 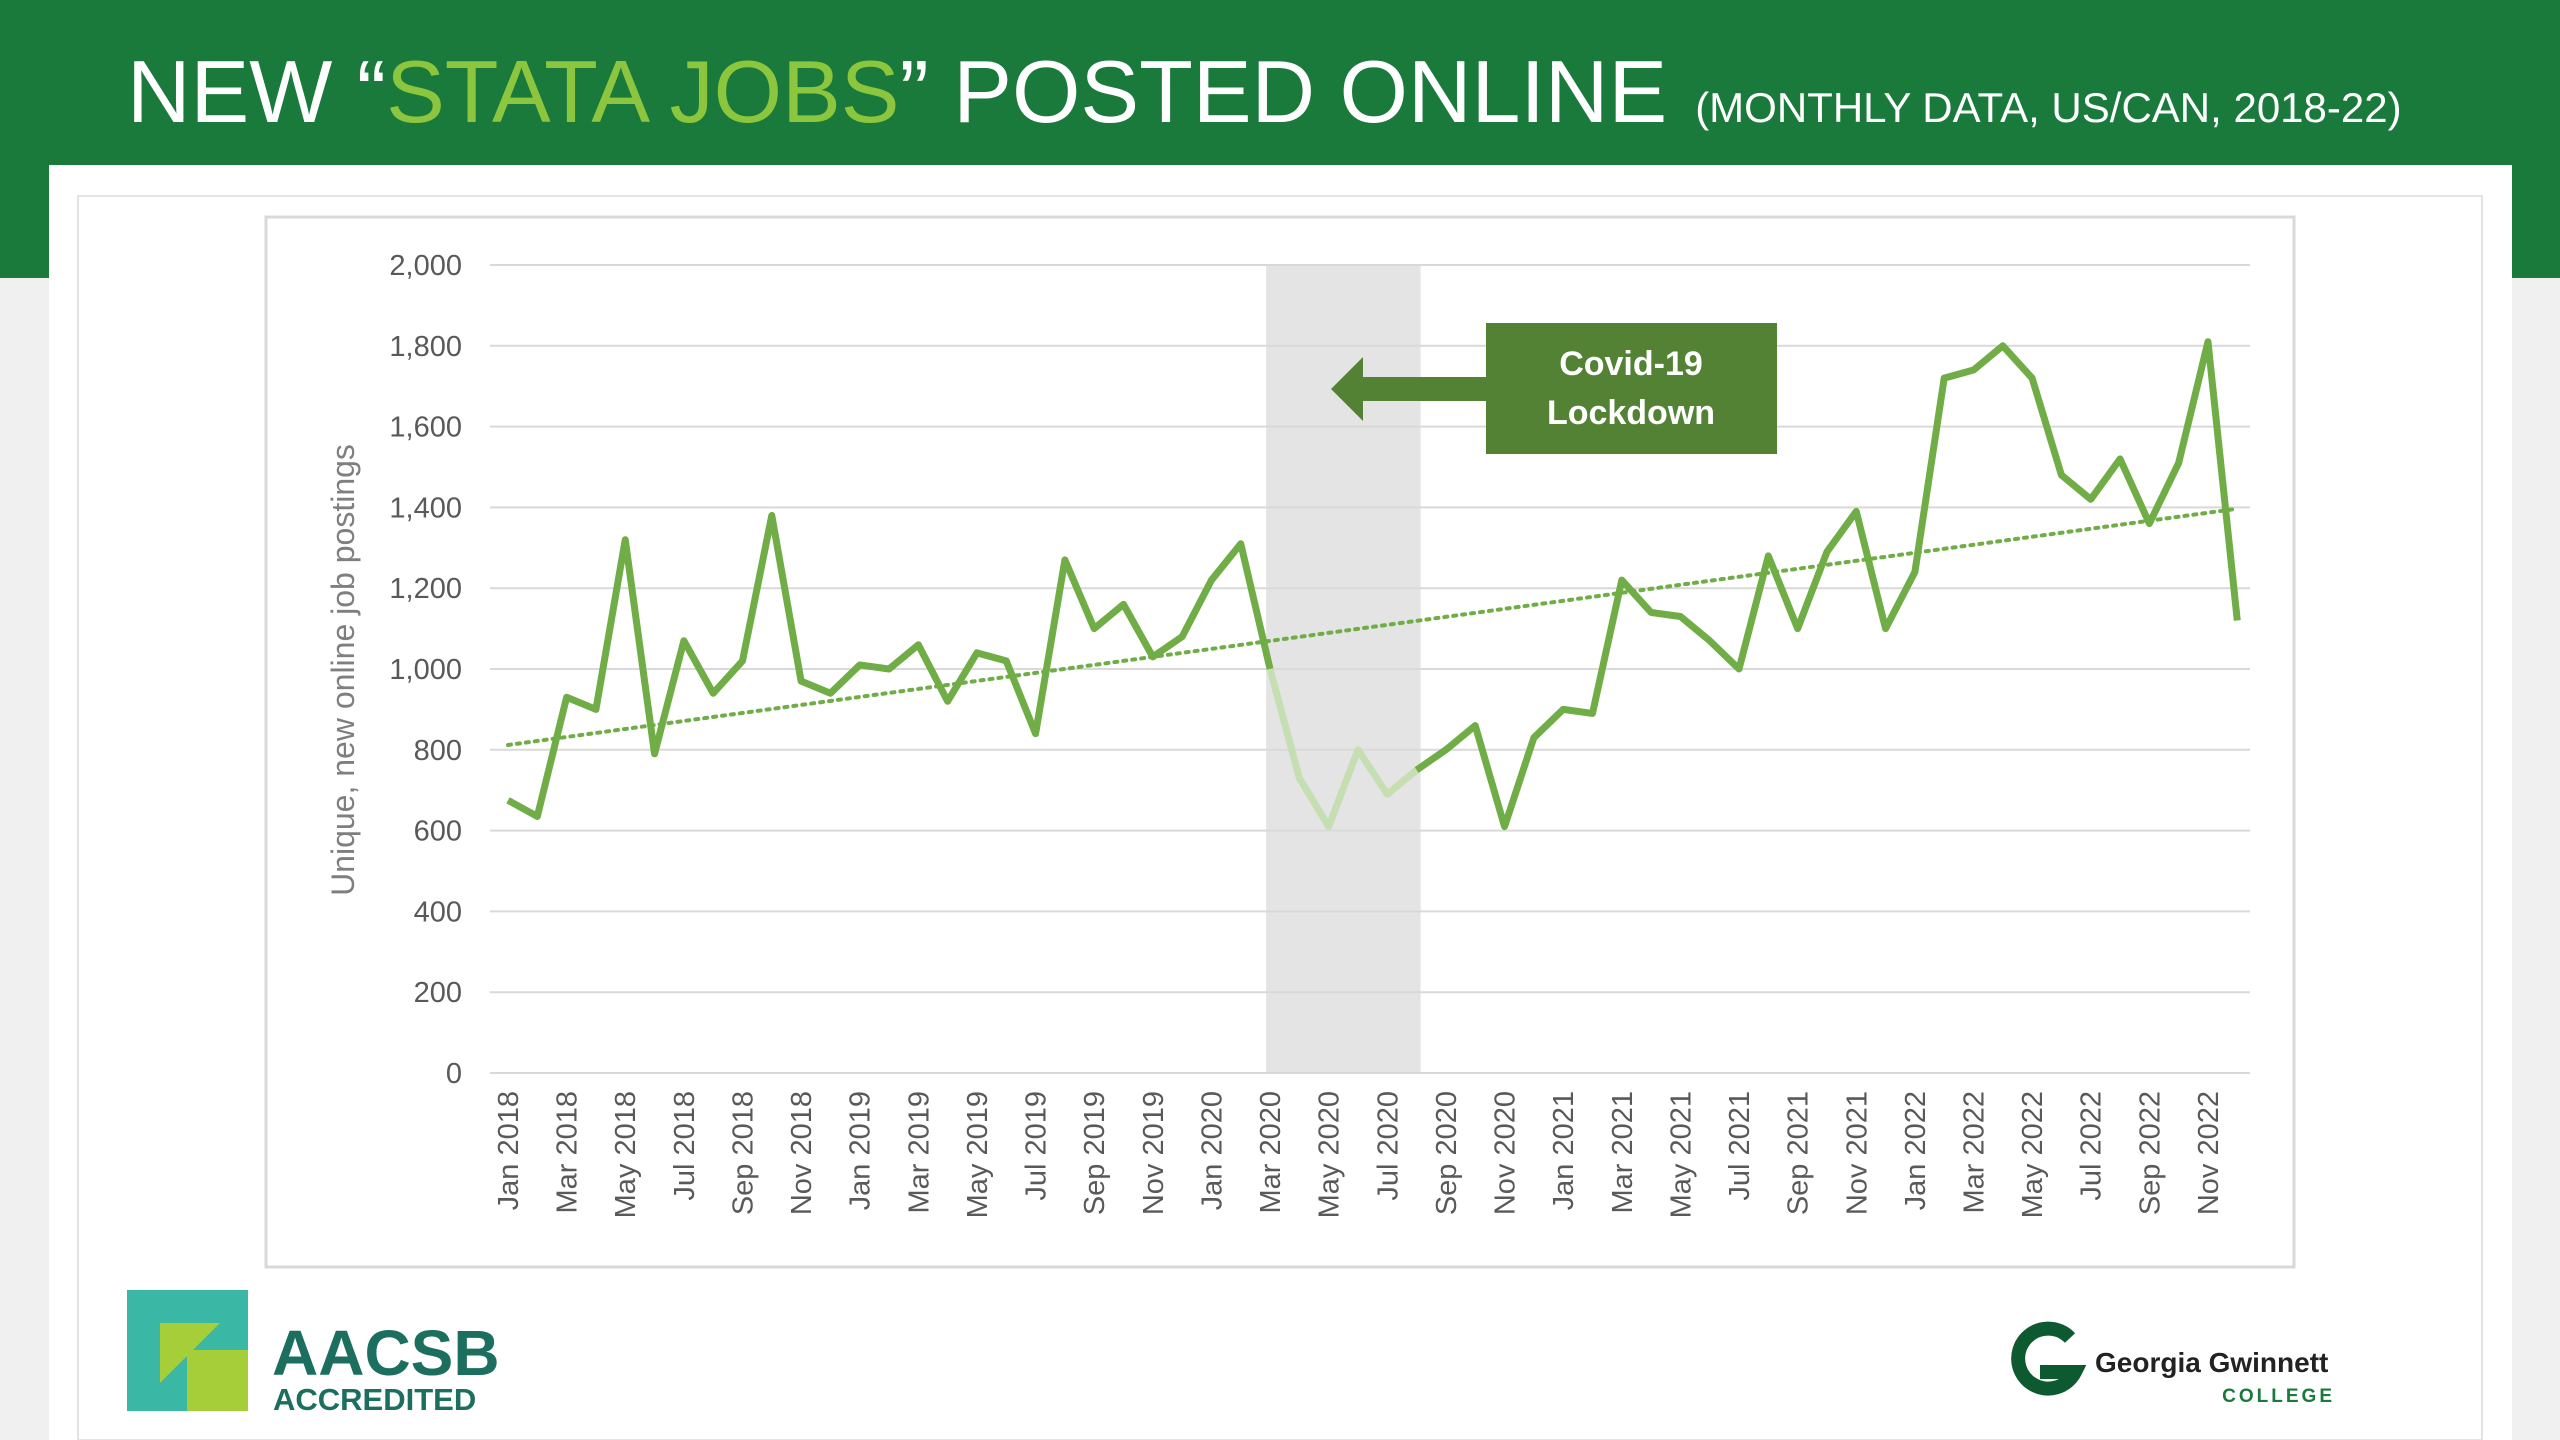 What do you see at coordinates (568, 1152) in the screenshot?
I see `x-tick-label: Mar 2018` at bounding box center [568, 1152].